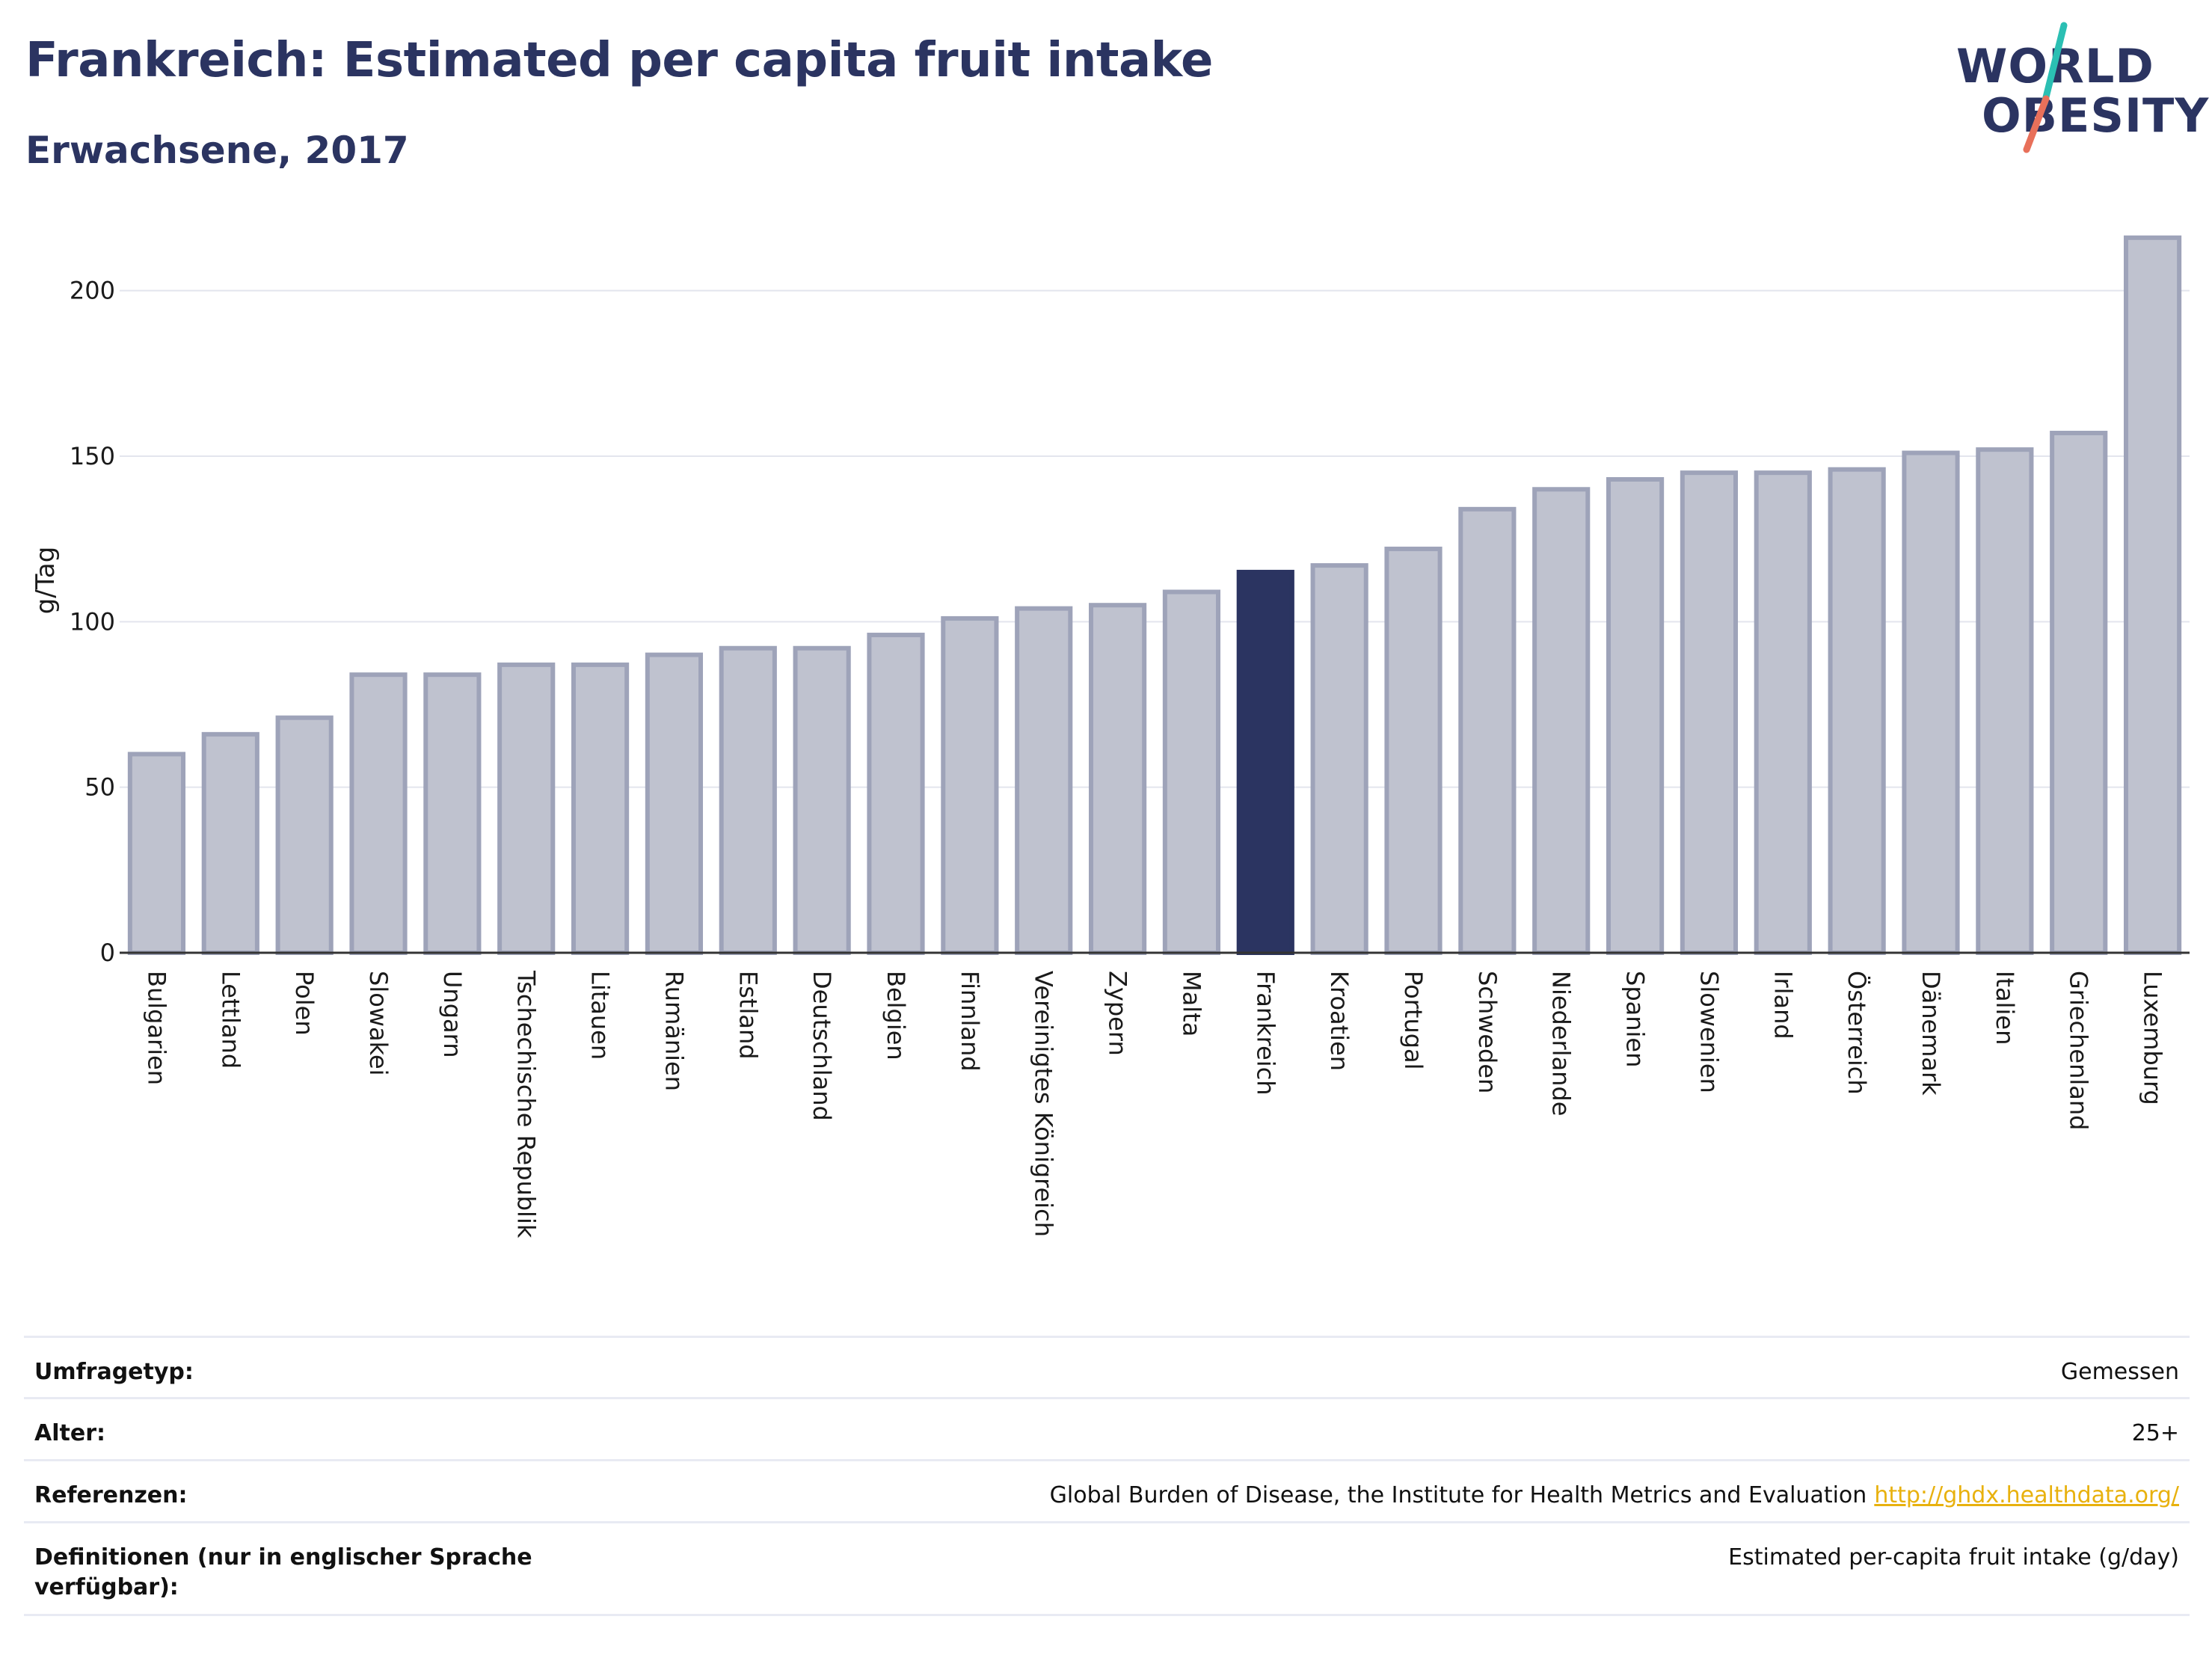 The width and height of the screenshot is (2212, 1655). Describe the element at coordinates (1487, 1032) in the screenshot. I see `x-tick-label: Schweden` at that location.